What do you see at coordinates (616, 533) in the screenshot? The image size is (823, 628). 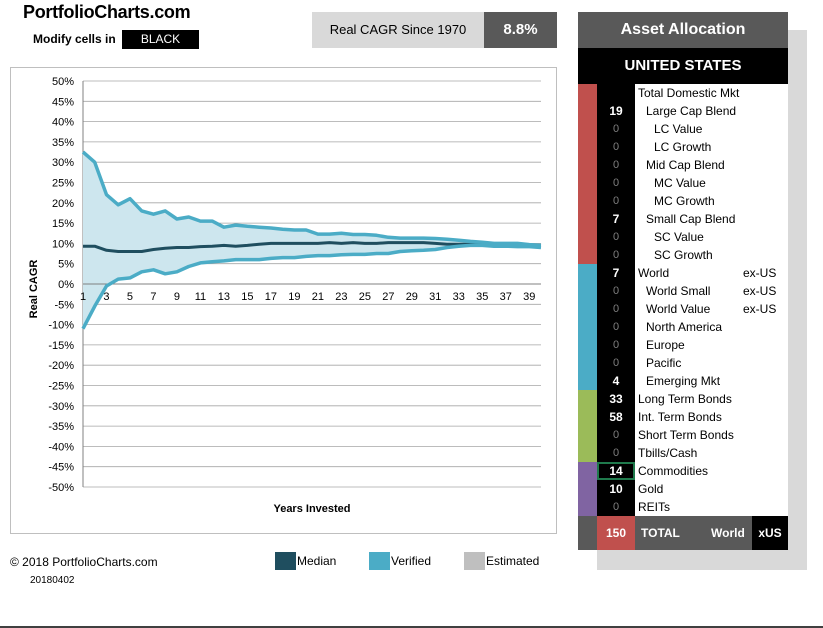 I see `total-value: 150` at bounding box center [616, 533].